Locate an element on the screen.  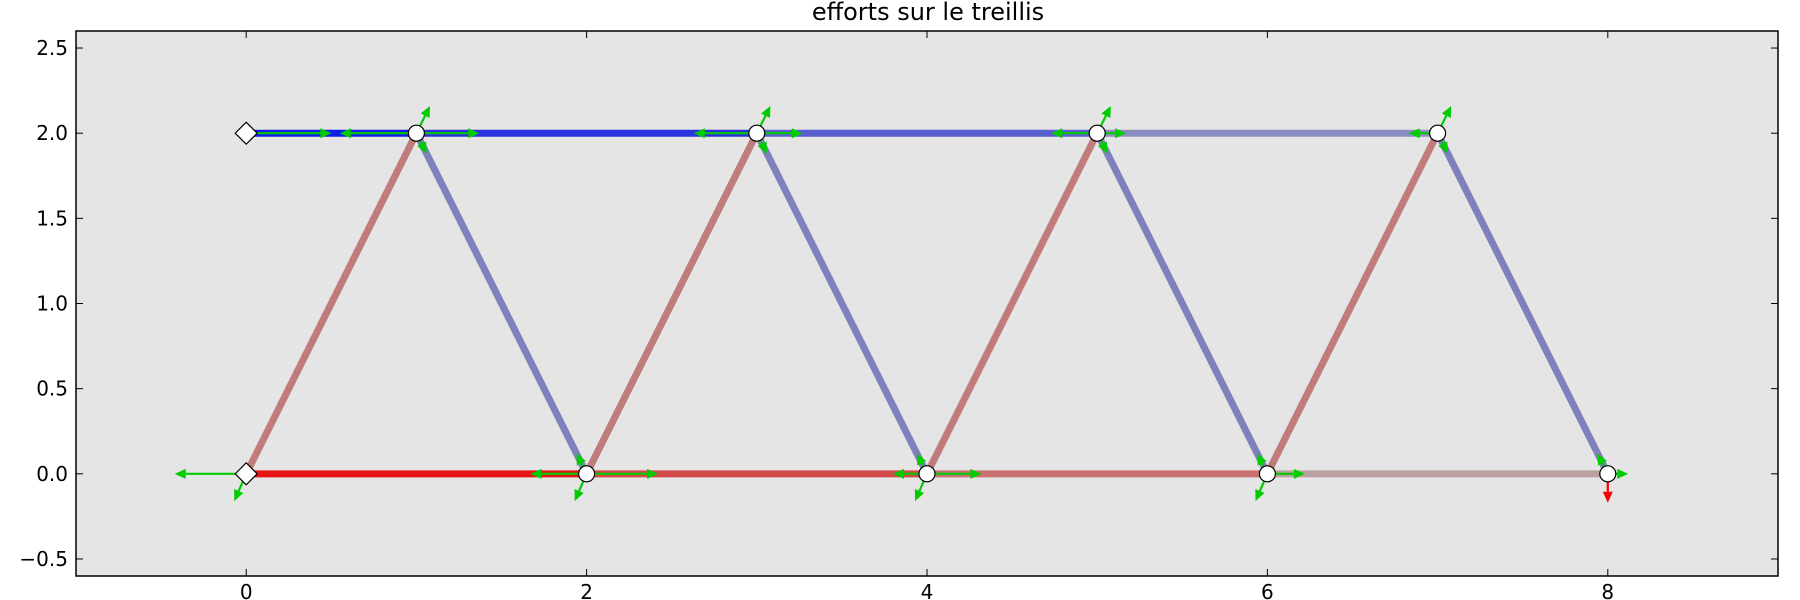
y-tick-label: 1.0 is located at coordinates (52, 304).